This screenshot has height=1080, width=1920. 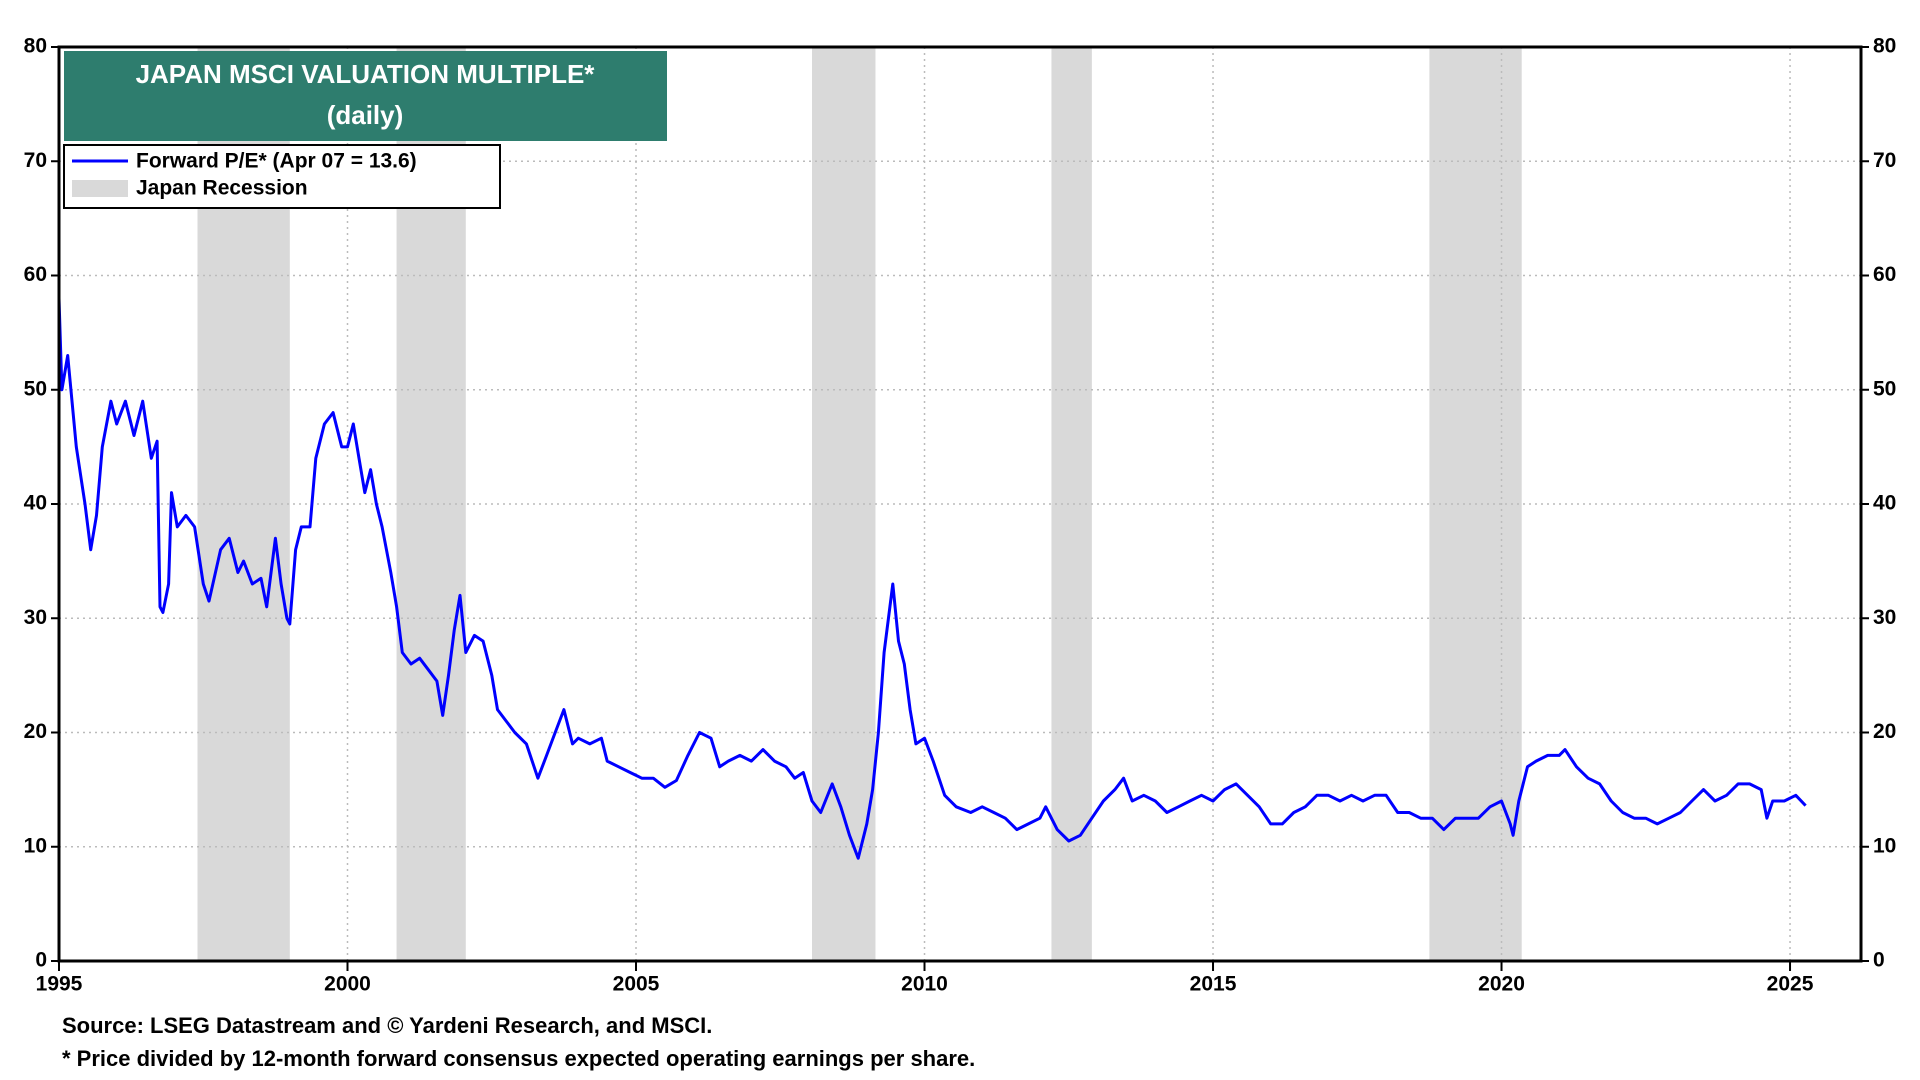 What do you see at coordinates (35, 845) in the screenshot?
I see `y-tick-label: 10` at bounding box center [35, 845].